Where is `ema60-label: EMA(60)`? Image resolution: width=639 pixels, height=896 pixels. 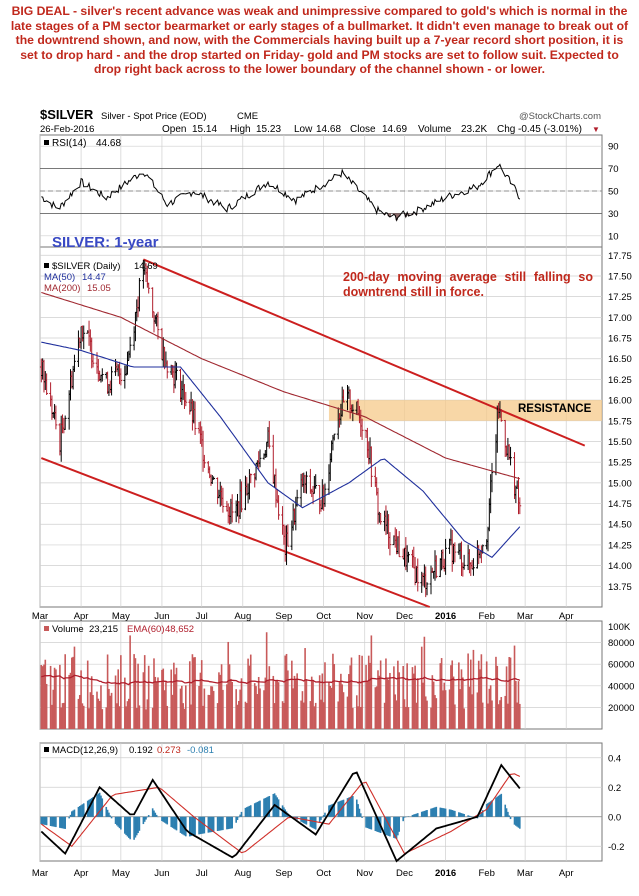 ema60-label: EMA(60) is located at coordinates (145, 629).